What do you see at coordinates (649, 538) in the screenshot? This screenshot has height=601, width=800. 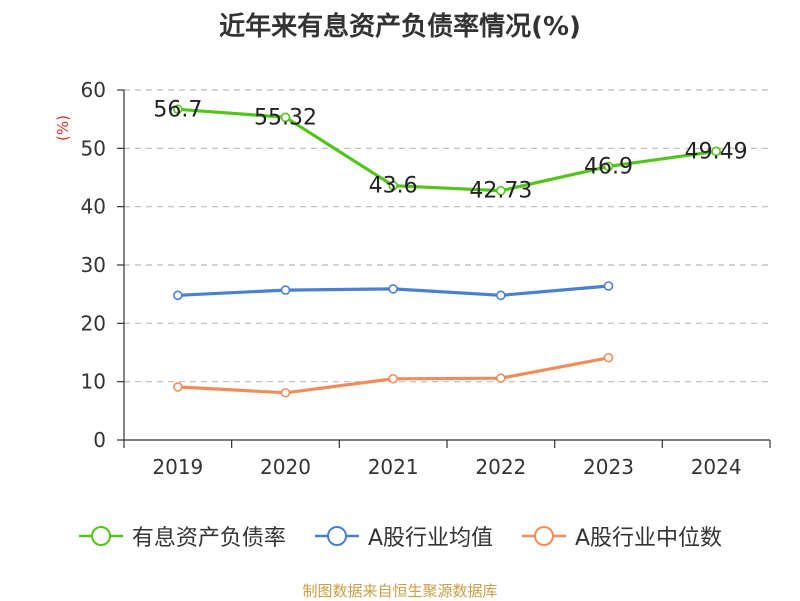 I see `legend-label: A股行业中位数` at bounding box center [649, 538].